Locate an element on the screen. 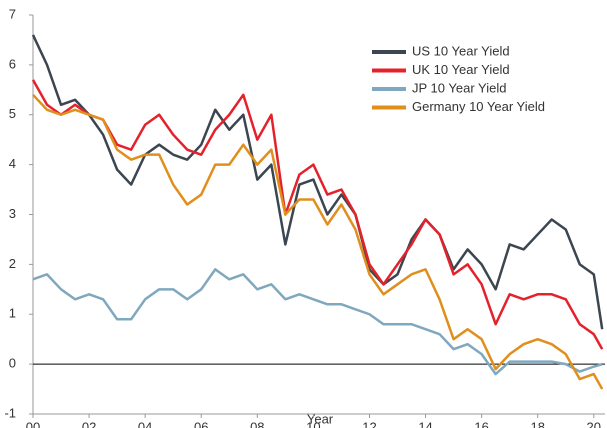  x-tick-label: 08 is located at coordinates (257, 423).